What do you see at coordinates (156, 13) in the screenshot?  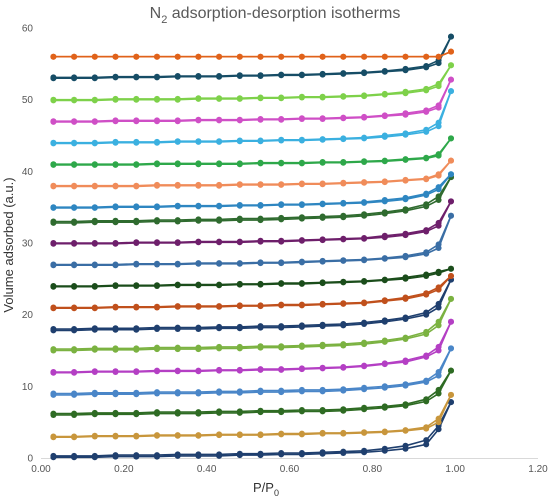 I see `chart-title-main: N` at bounding box center [156, 13].